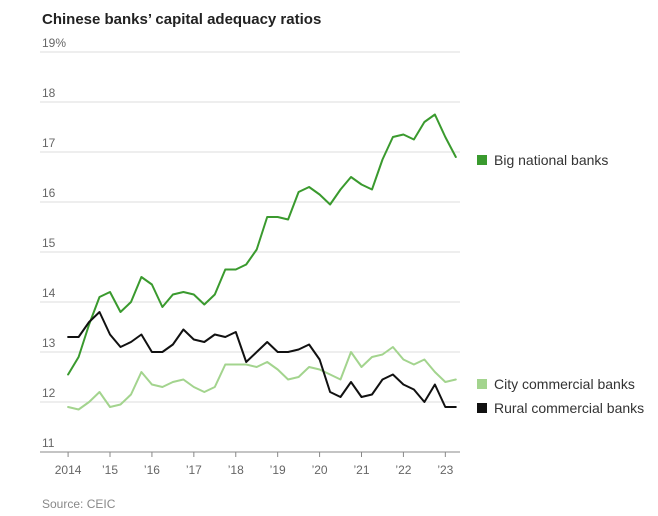  What do you see at coordinates (361, 470) in the screenshot?
I see `x-tick-label: ’21` at bounding box center [361, 470].